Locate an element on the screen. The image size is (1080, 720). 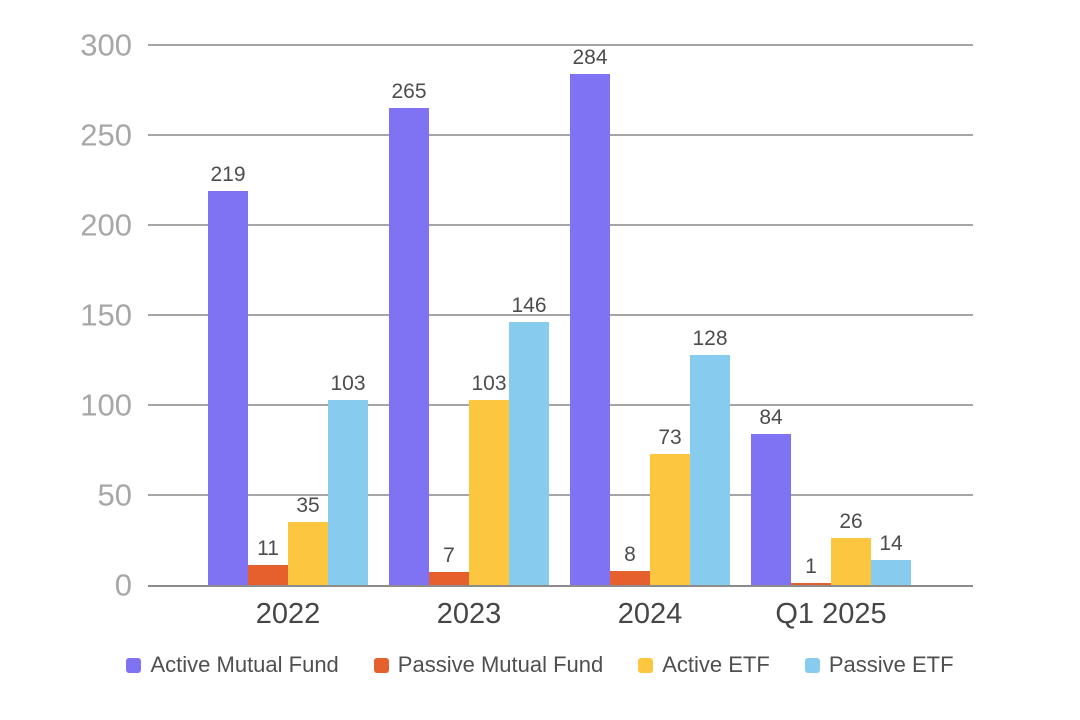
bar-group-2022: 219 11 35 103 is located at coordinates (288, 315).